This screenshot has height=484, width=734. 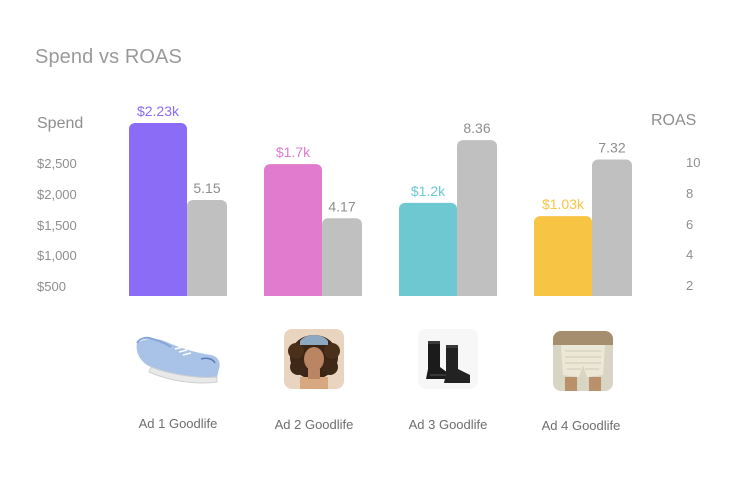 What do you see at coordinates (206, 188) in the screenshot?
I see `roas-data-label: 5.15` at bounding box center [206, 188].